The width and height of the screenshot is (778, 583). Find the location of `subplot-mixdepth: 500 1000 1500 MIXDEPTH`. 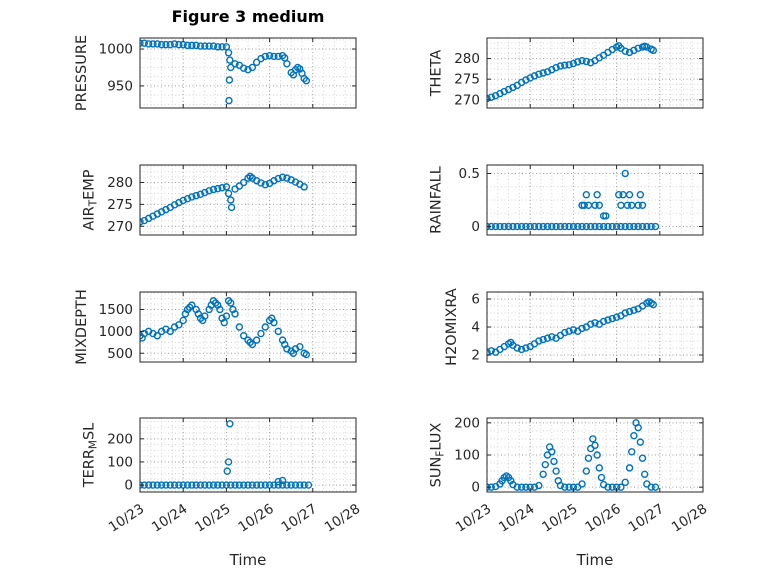

subplot-mixdepth: 500 1000 1500 MIXDEPTH is located at coordinates (215, 327).